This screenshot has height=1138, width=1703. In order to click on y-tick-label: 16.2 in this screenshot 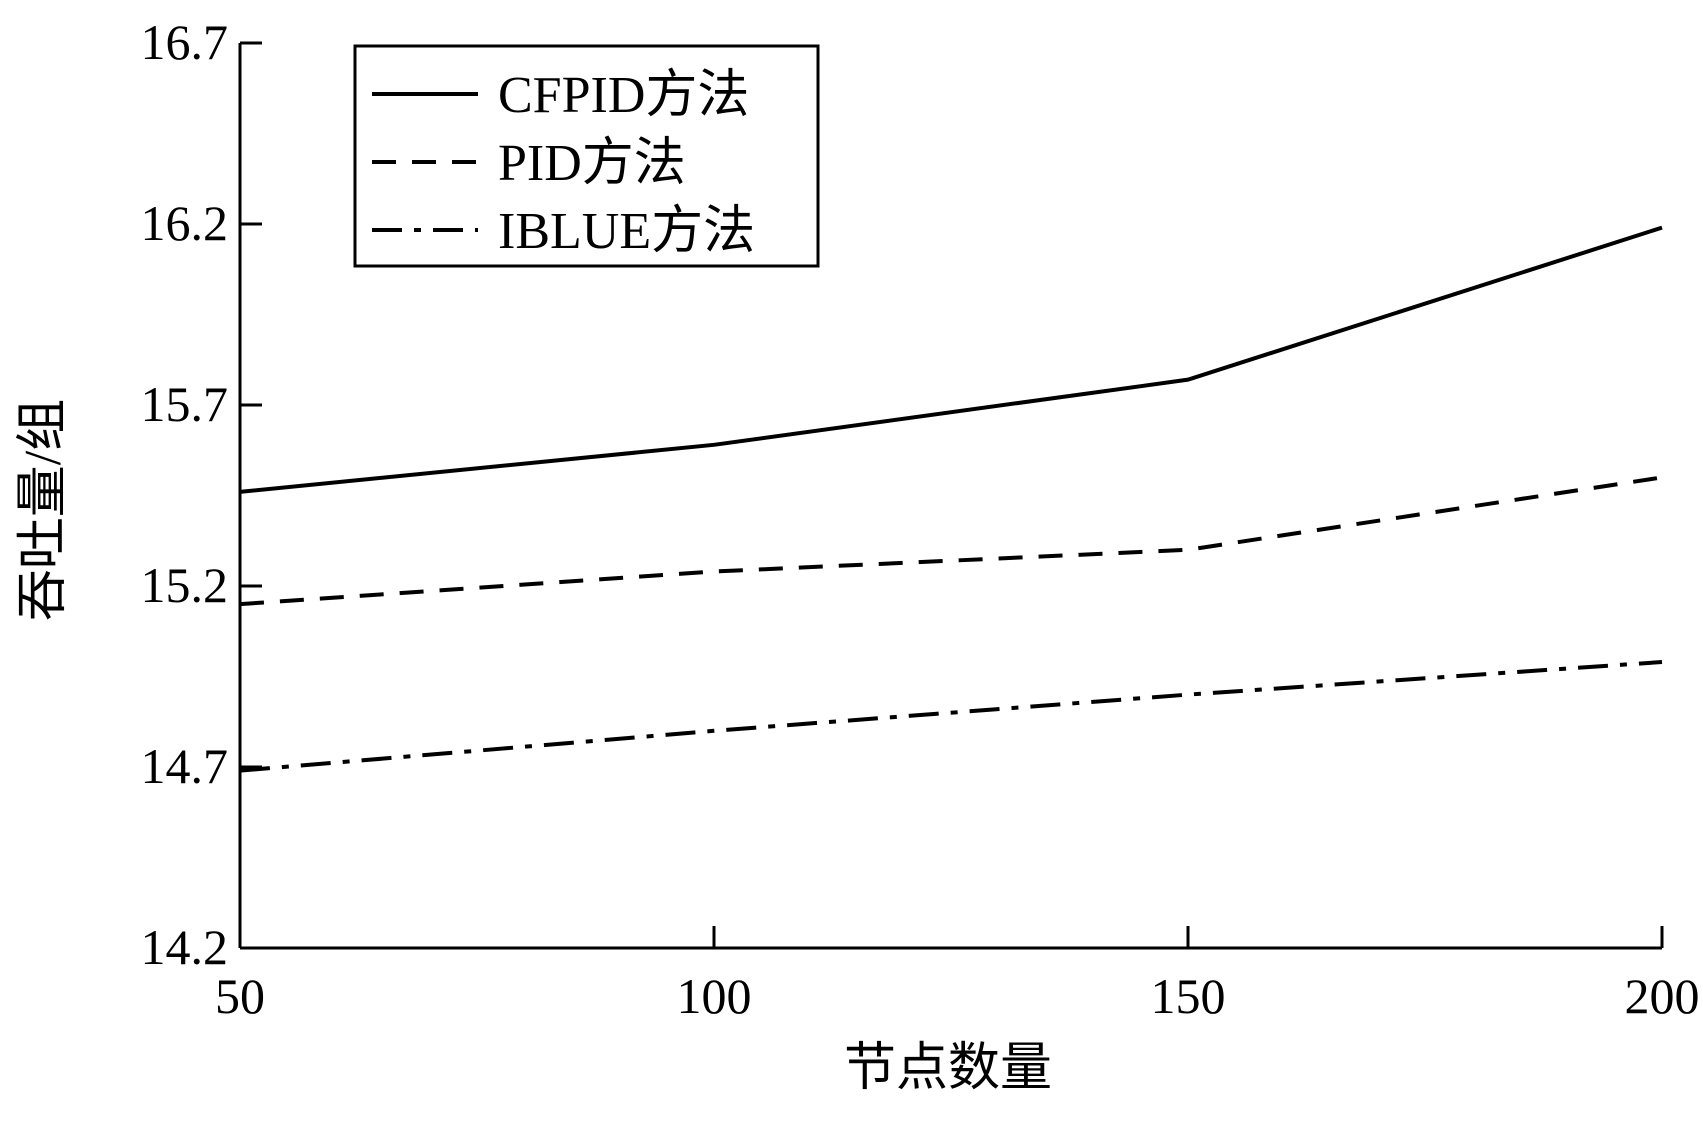, I will do `click(185, 223)`.